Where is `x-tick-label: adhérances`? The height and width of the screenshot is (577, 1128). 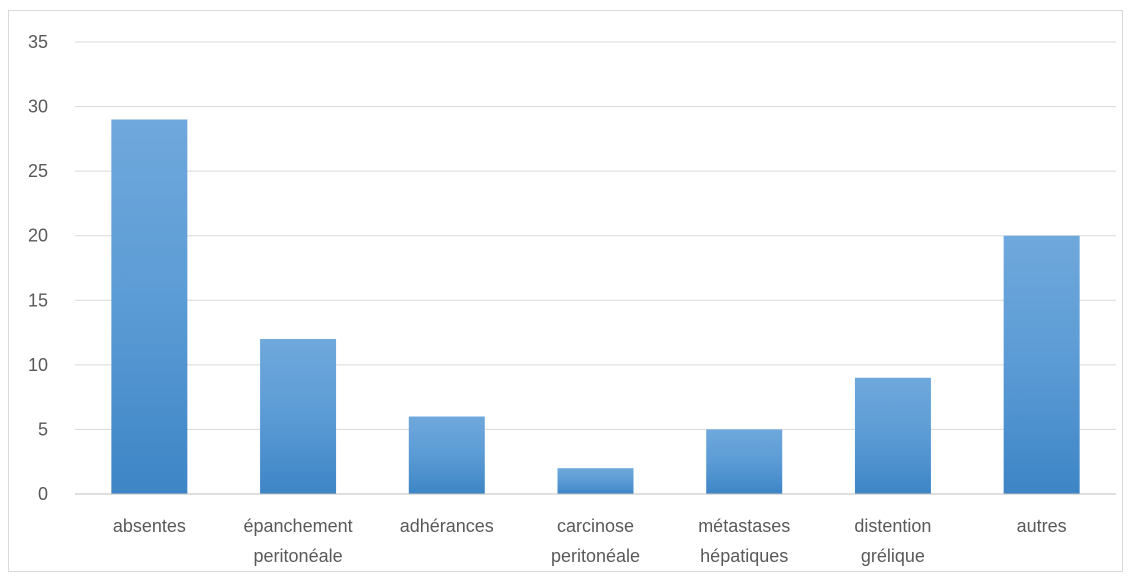
x-tick-label: adhérances is located at coordinates (447, 526).